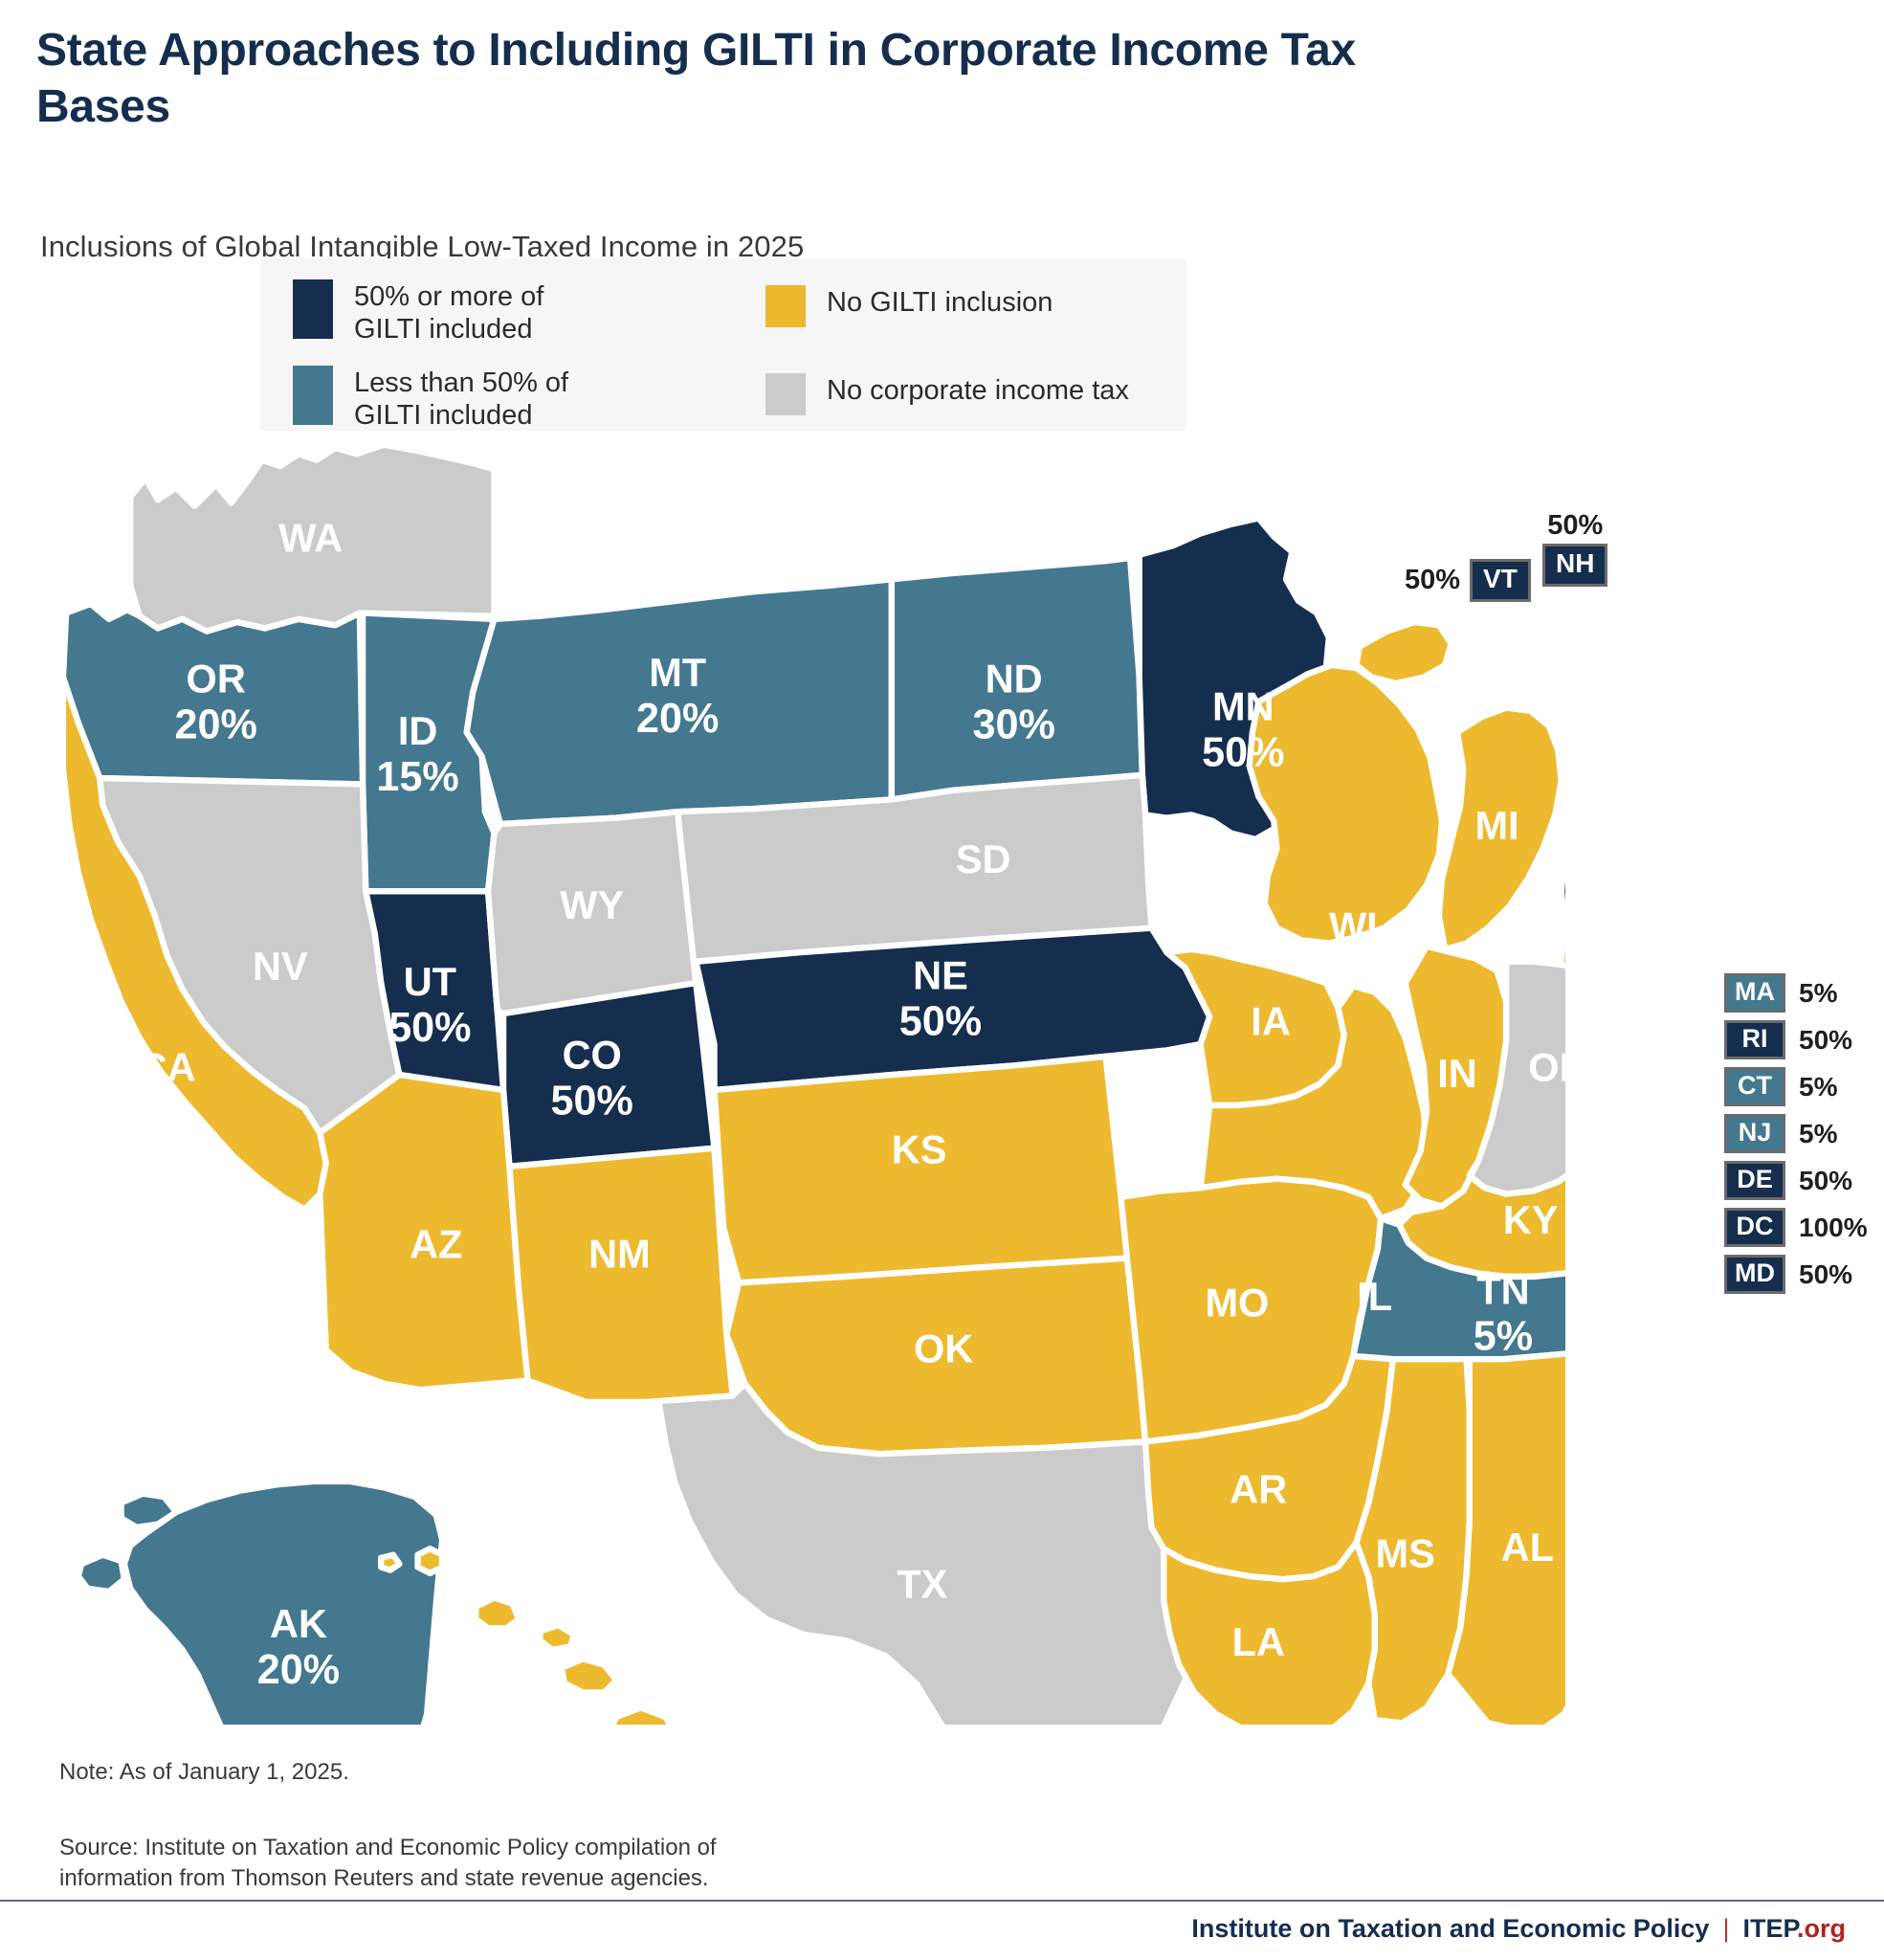  I want to click on legend-item-gray: No corporate income tax, so click(947, 394).